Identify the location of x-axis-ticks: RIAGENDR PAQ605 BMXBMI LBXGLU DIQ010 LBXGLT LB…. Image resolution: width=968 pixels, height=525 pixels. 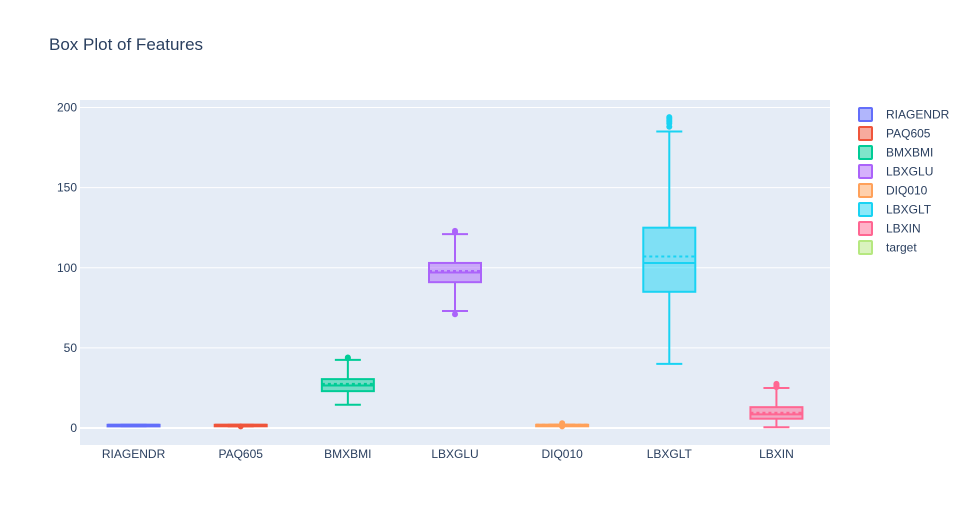
(448, 454).